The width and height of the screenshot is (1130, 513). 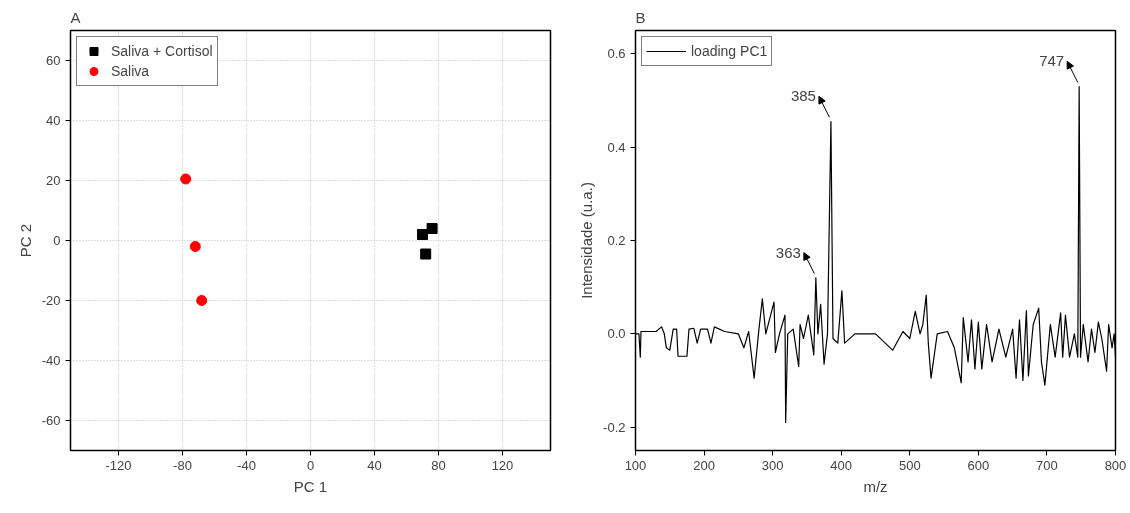 What do you see at coordinates (616, 54) in the screenshot?
I see `y-tick-label: 0.6` at bounding box center [616, 54].